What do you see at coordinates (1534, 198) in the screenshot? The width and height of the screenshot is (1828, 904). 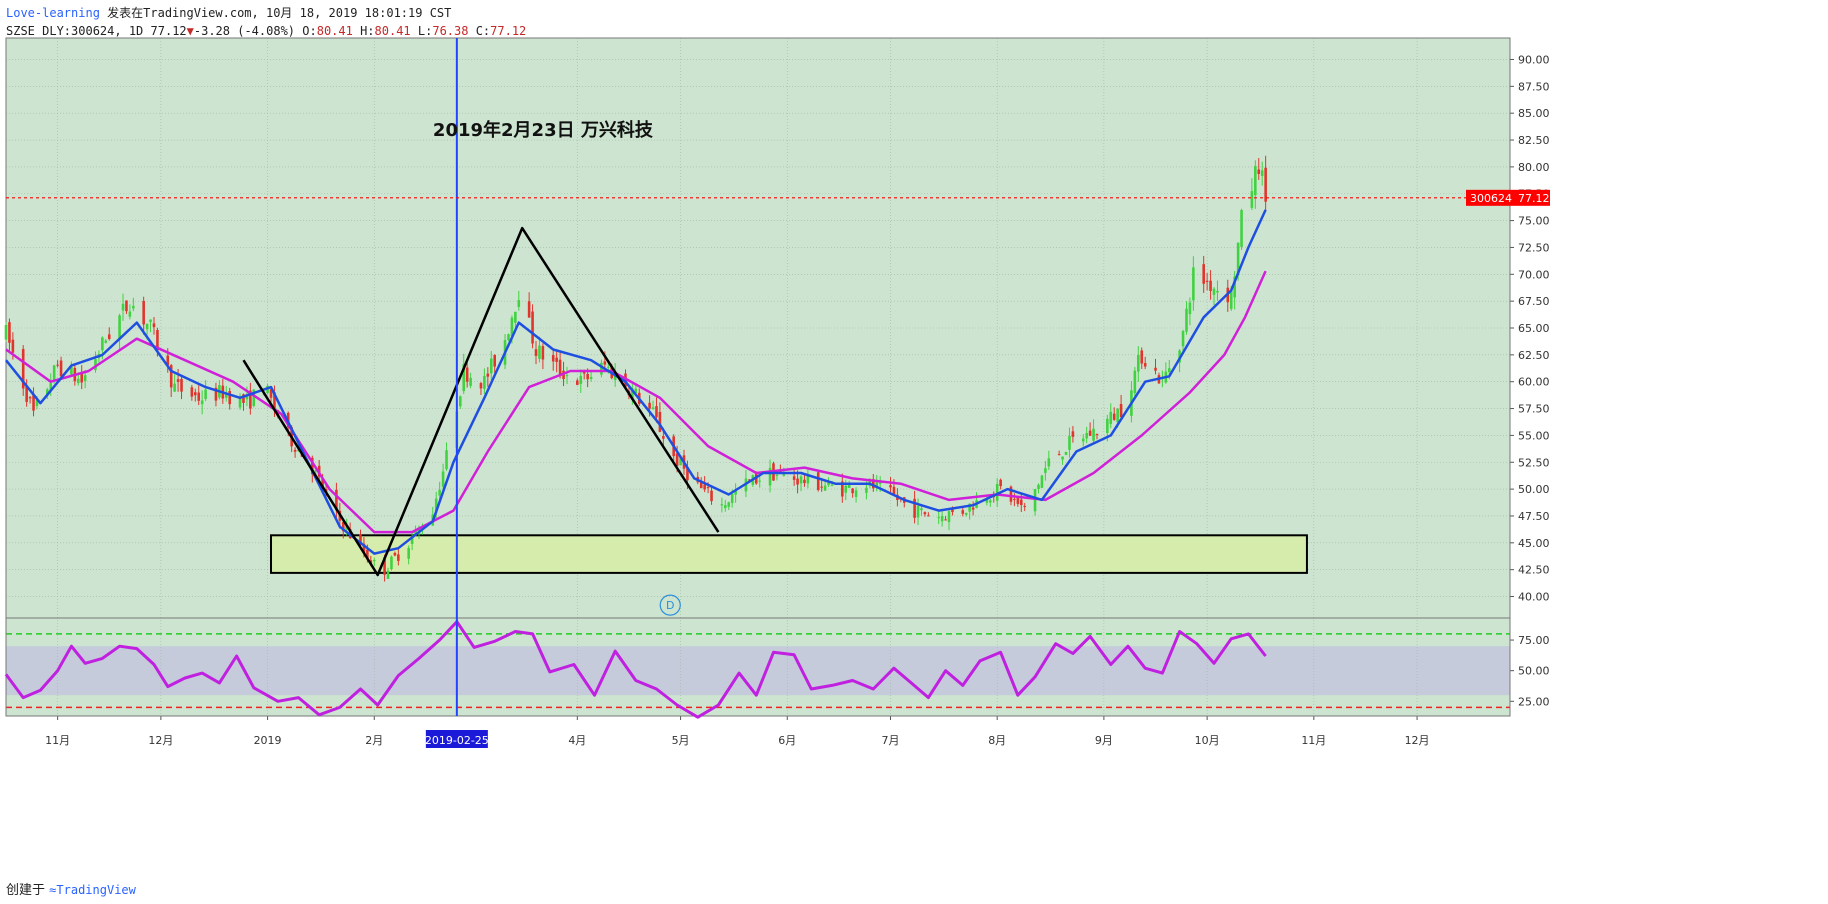 I see `last-price-value: 77.12` at bounding box center [1534, 198].